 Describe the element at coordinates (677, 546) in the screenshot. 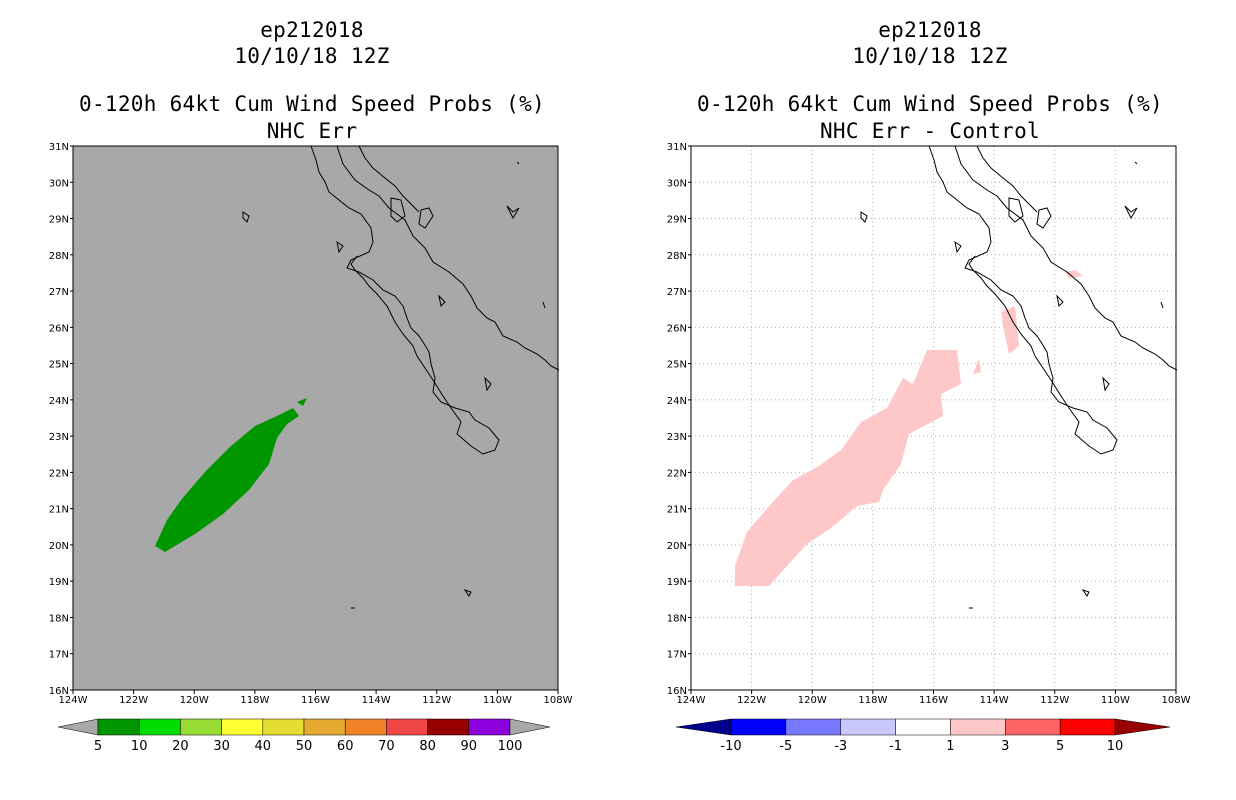

I see `right-lat-label: 20N` at that location.